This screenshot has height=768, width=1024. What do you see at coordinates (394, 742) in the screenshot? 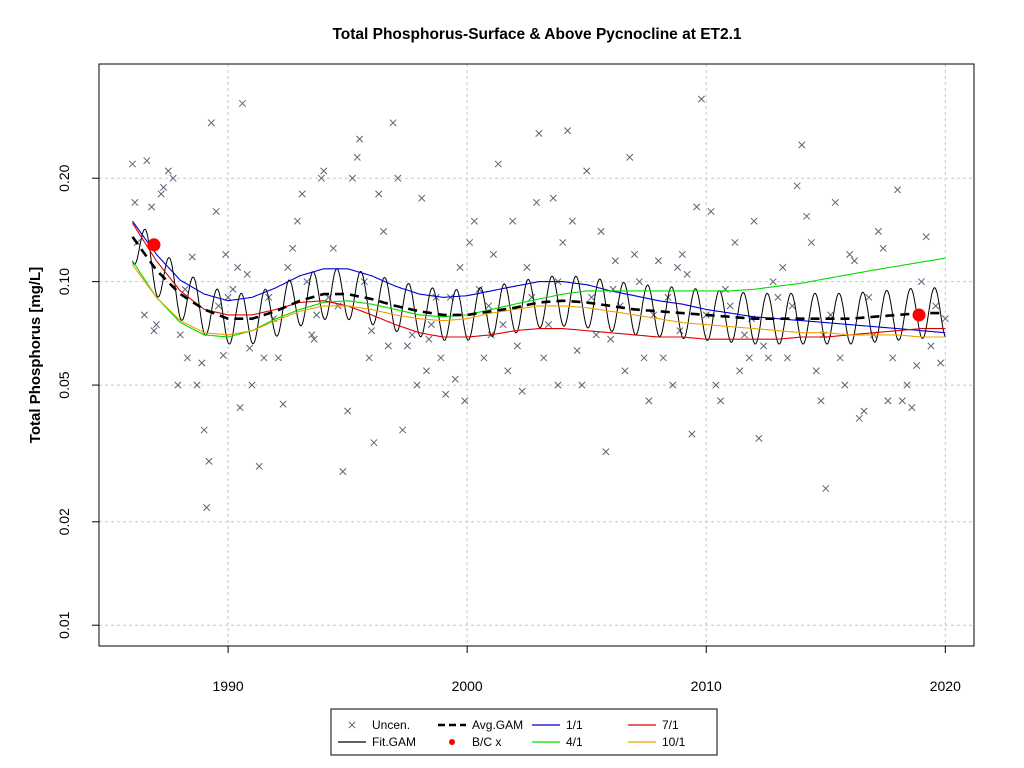
I see `legend-label: Fit.GAM` at bounding box center [394, 742].